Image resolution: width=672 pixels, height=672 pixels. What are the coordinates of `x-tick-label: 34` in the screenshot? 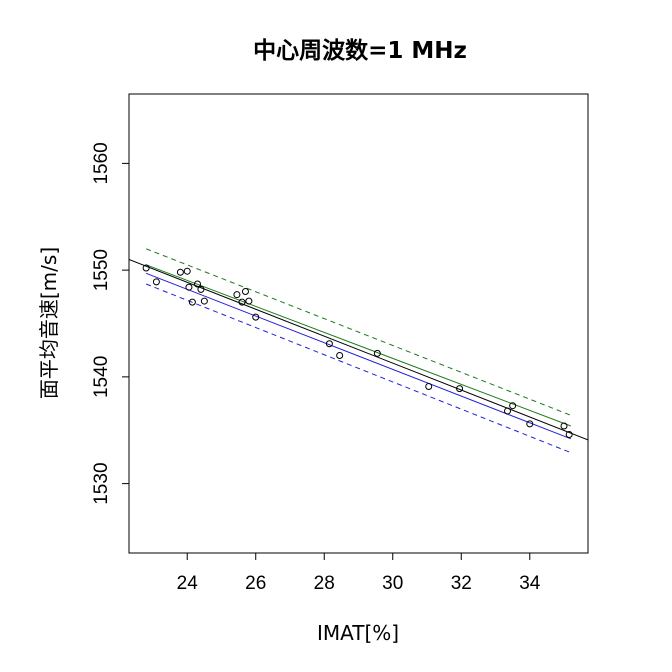 It's located at (530, 583).